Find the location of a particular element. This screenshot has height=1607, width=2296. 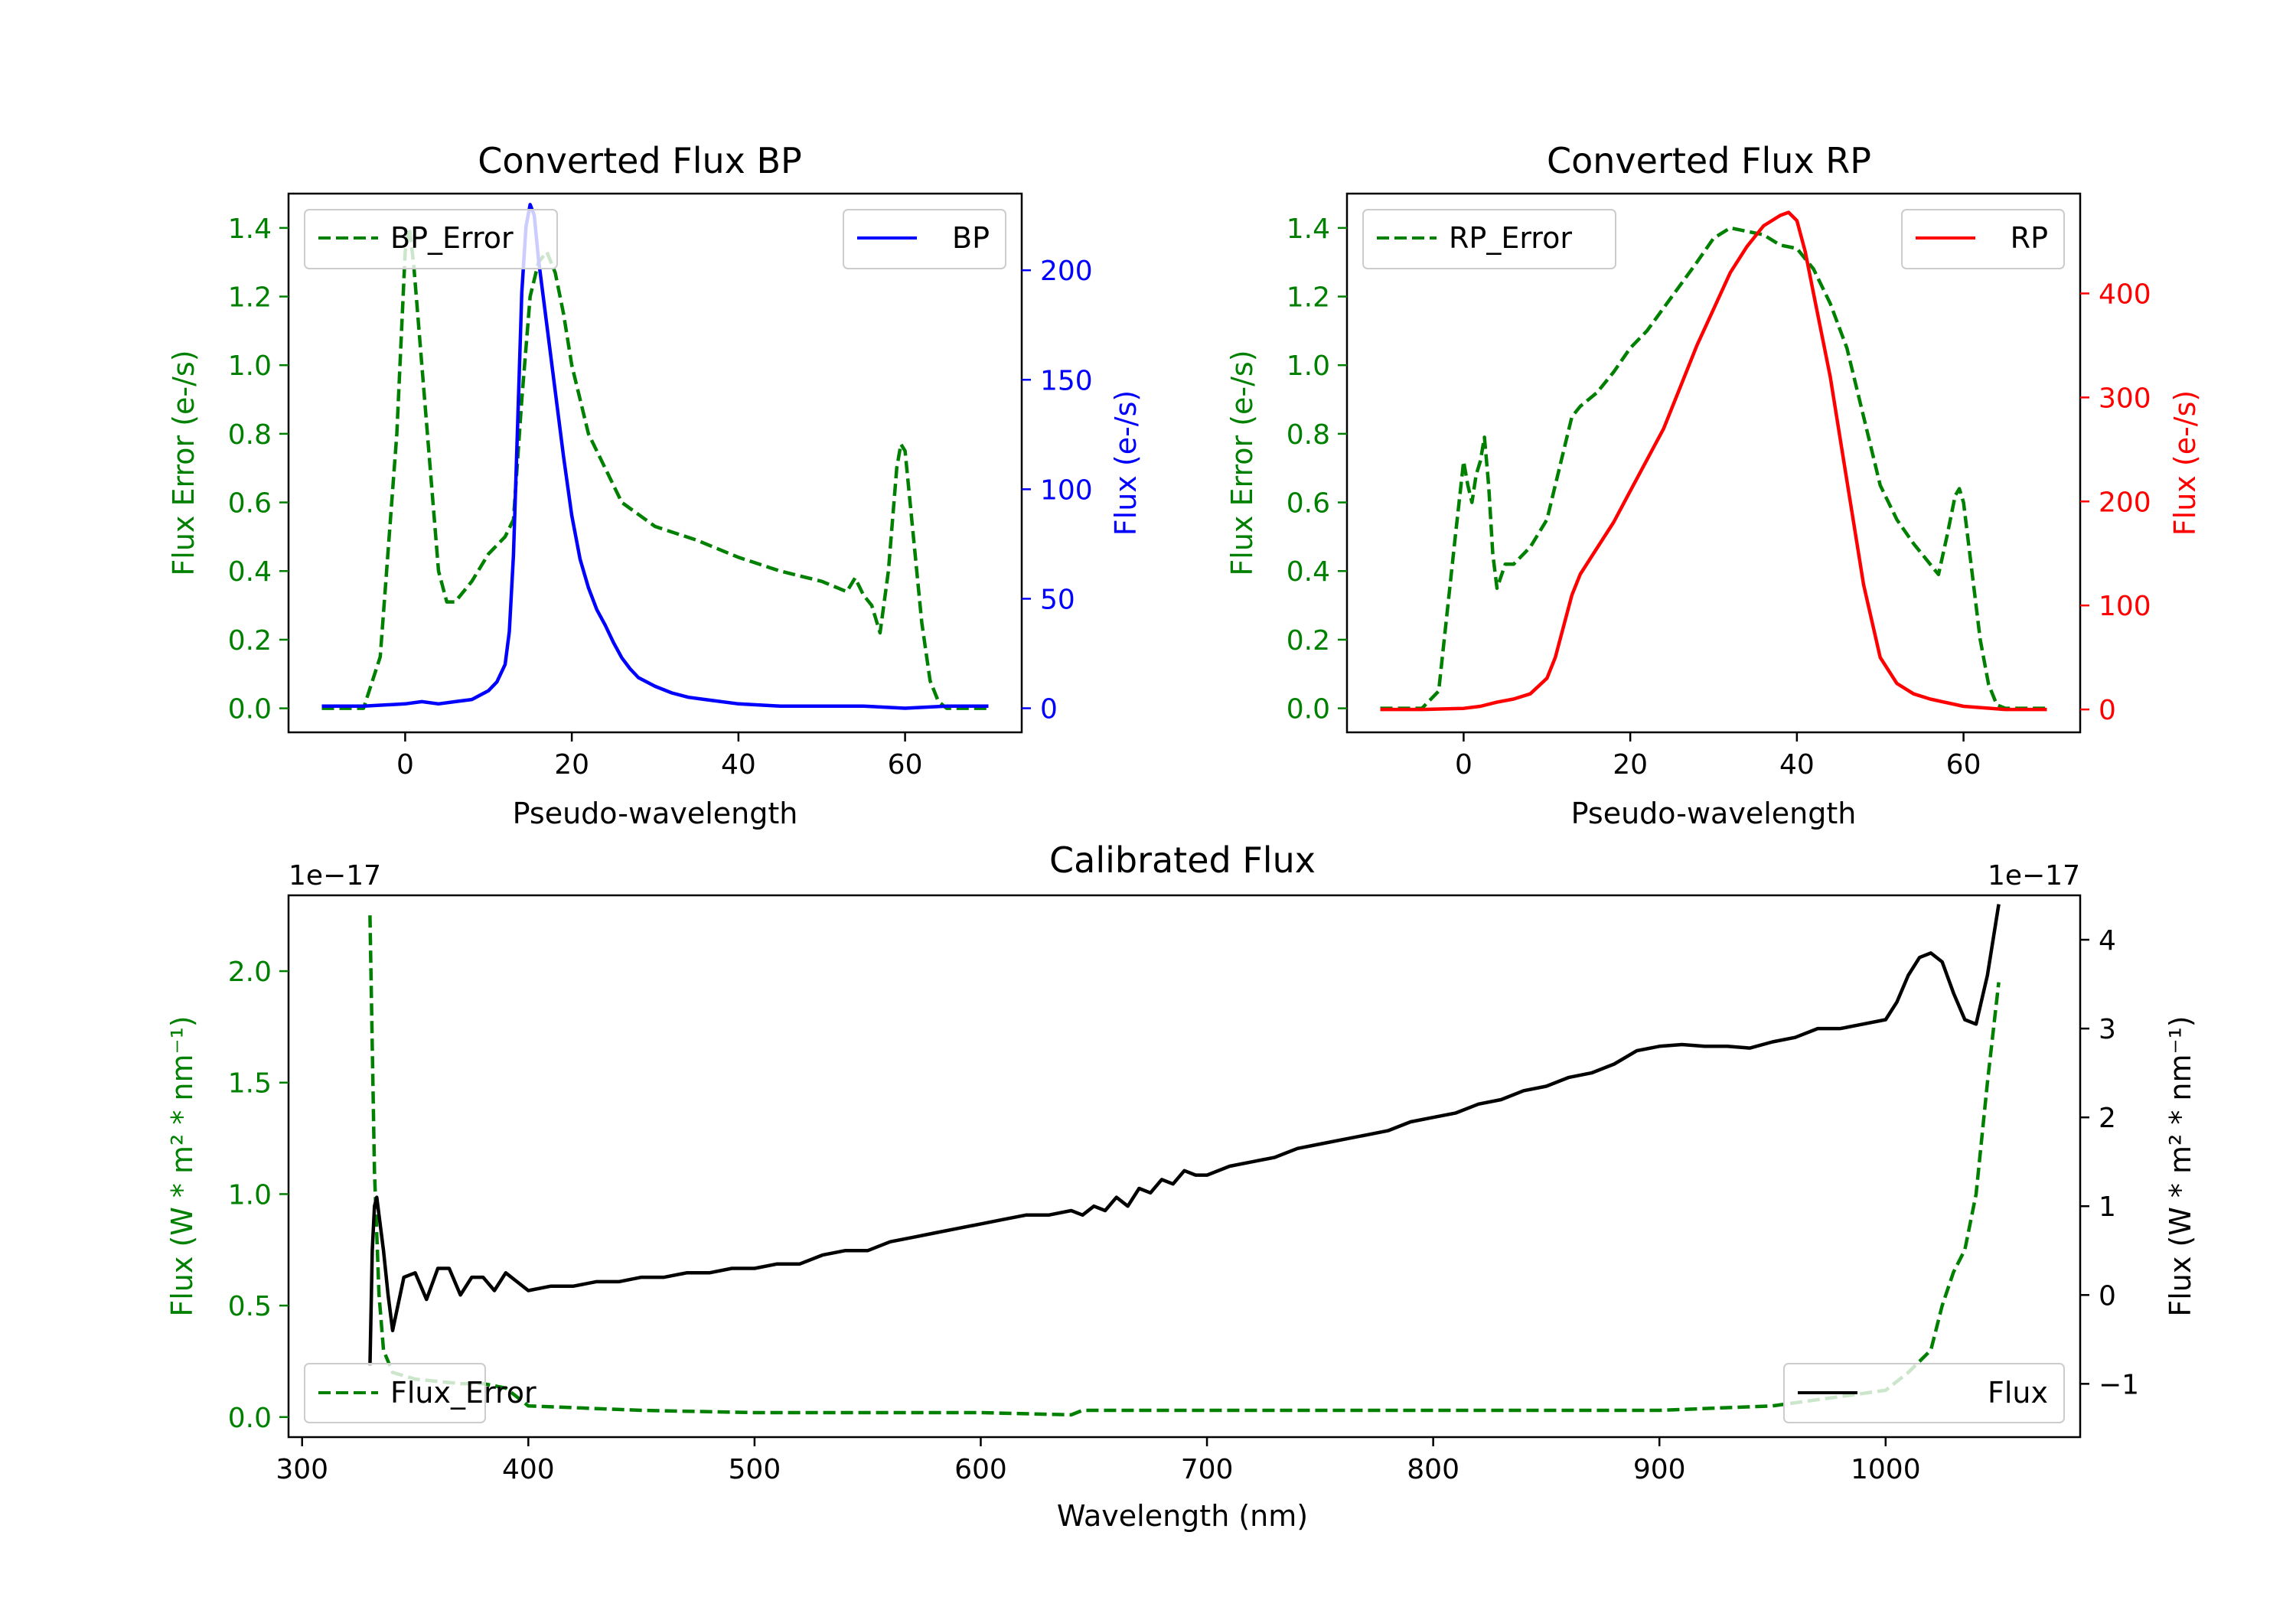

x-tick-label: 300 is located at coordinates (302, 1470).